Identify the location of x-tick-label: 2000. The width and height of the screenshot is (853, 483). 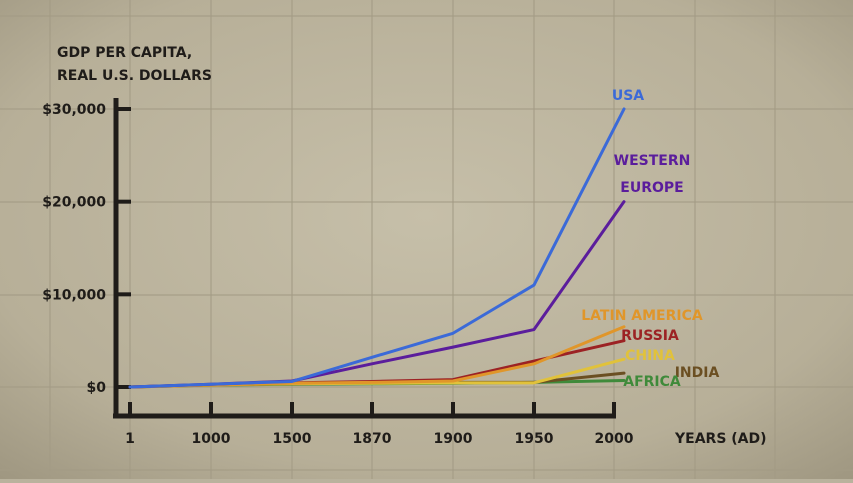
(614, 439).